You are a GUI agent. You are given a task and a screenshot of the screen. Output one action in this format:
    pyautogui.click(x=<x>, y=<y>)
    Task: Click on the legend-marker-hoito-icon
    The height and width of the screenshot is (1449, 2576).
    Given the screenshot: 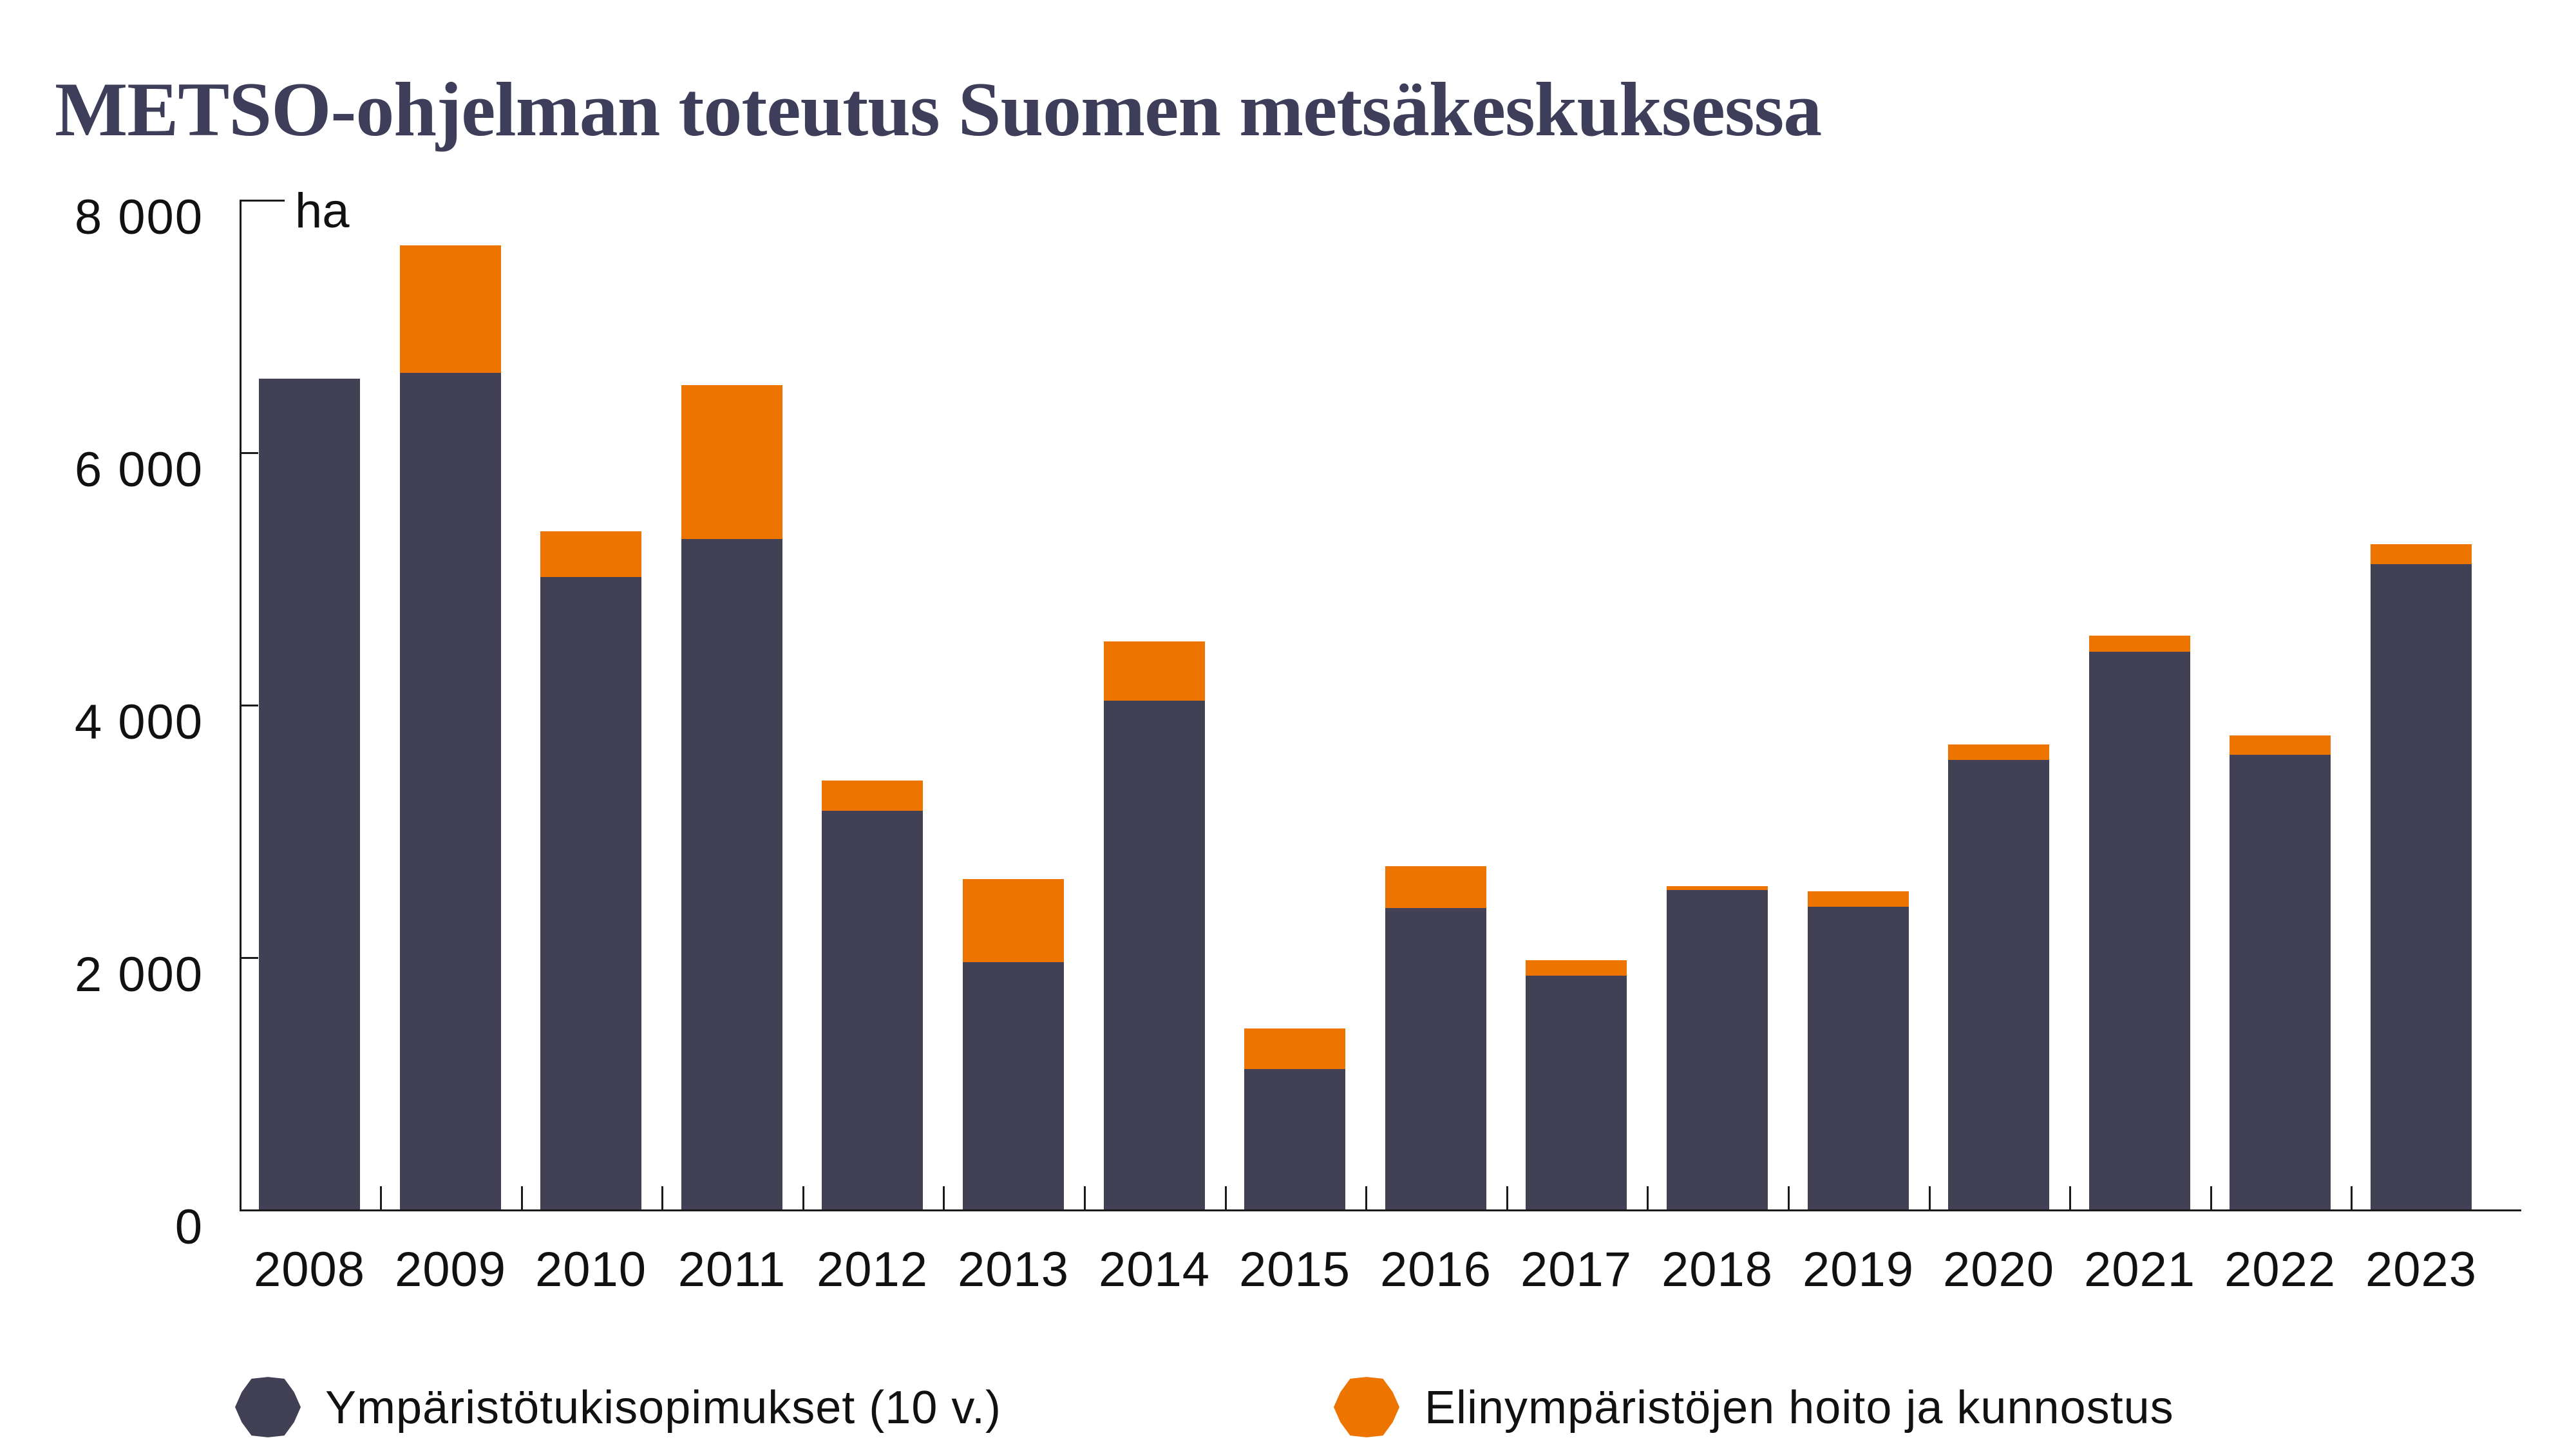 What is the action you would take?
    pyautogui.click(x=1366, y=1407)
    